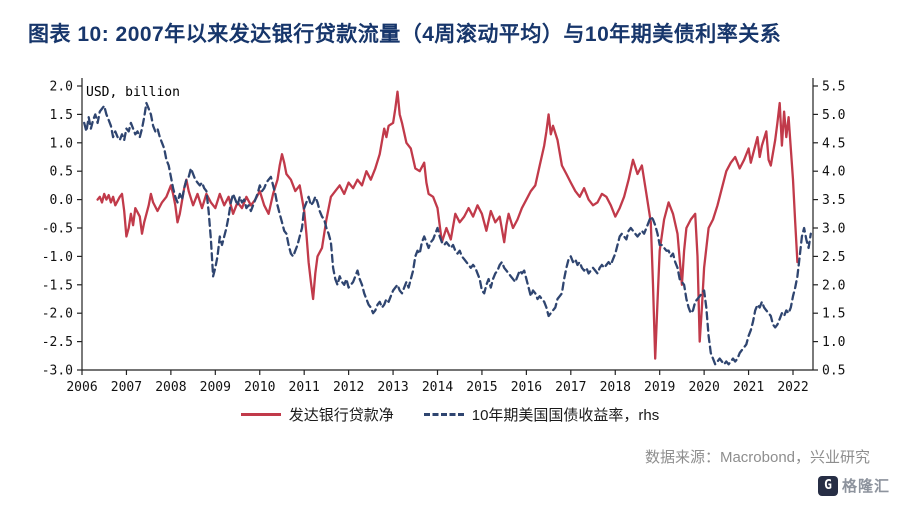 This screenshot has width=900, height=505. Describe the element at coordinates (57, 285) in the screenshot. I see `left-tick-label: -1.5` at that location.